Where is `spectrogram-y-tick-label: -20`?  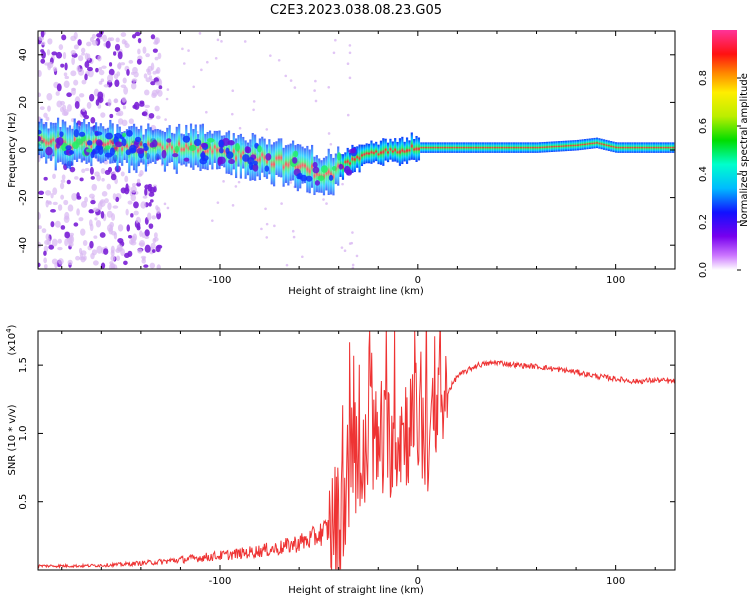 spectrogram-y-tick-label: -20 is located at coordinates (23, 197).